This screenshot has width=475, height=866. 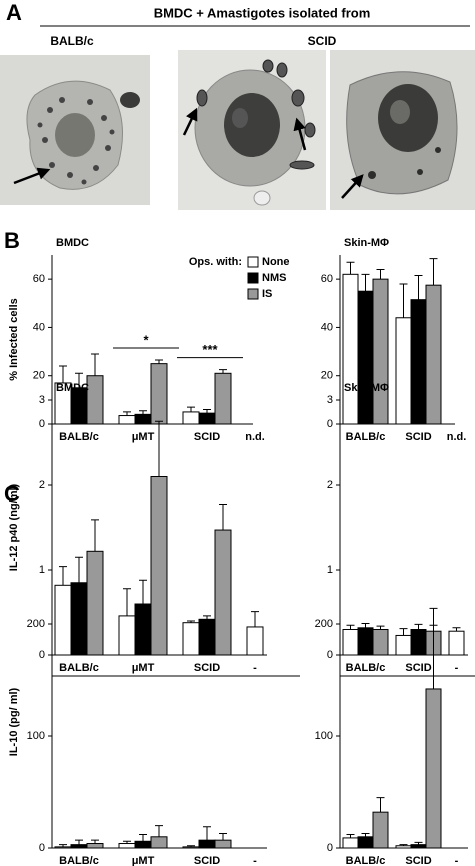 I want to click on panel-label: C, so click(x=12, y=493).